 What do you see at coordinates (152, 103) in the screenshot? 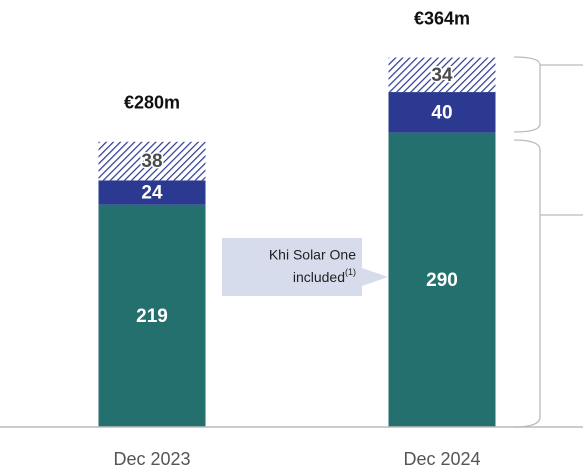
I see `total-label: €280m` at bounding box center [152, 103].